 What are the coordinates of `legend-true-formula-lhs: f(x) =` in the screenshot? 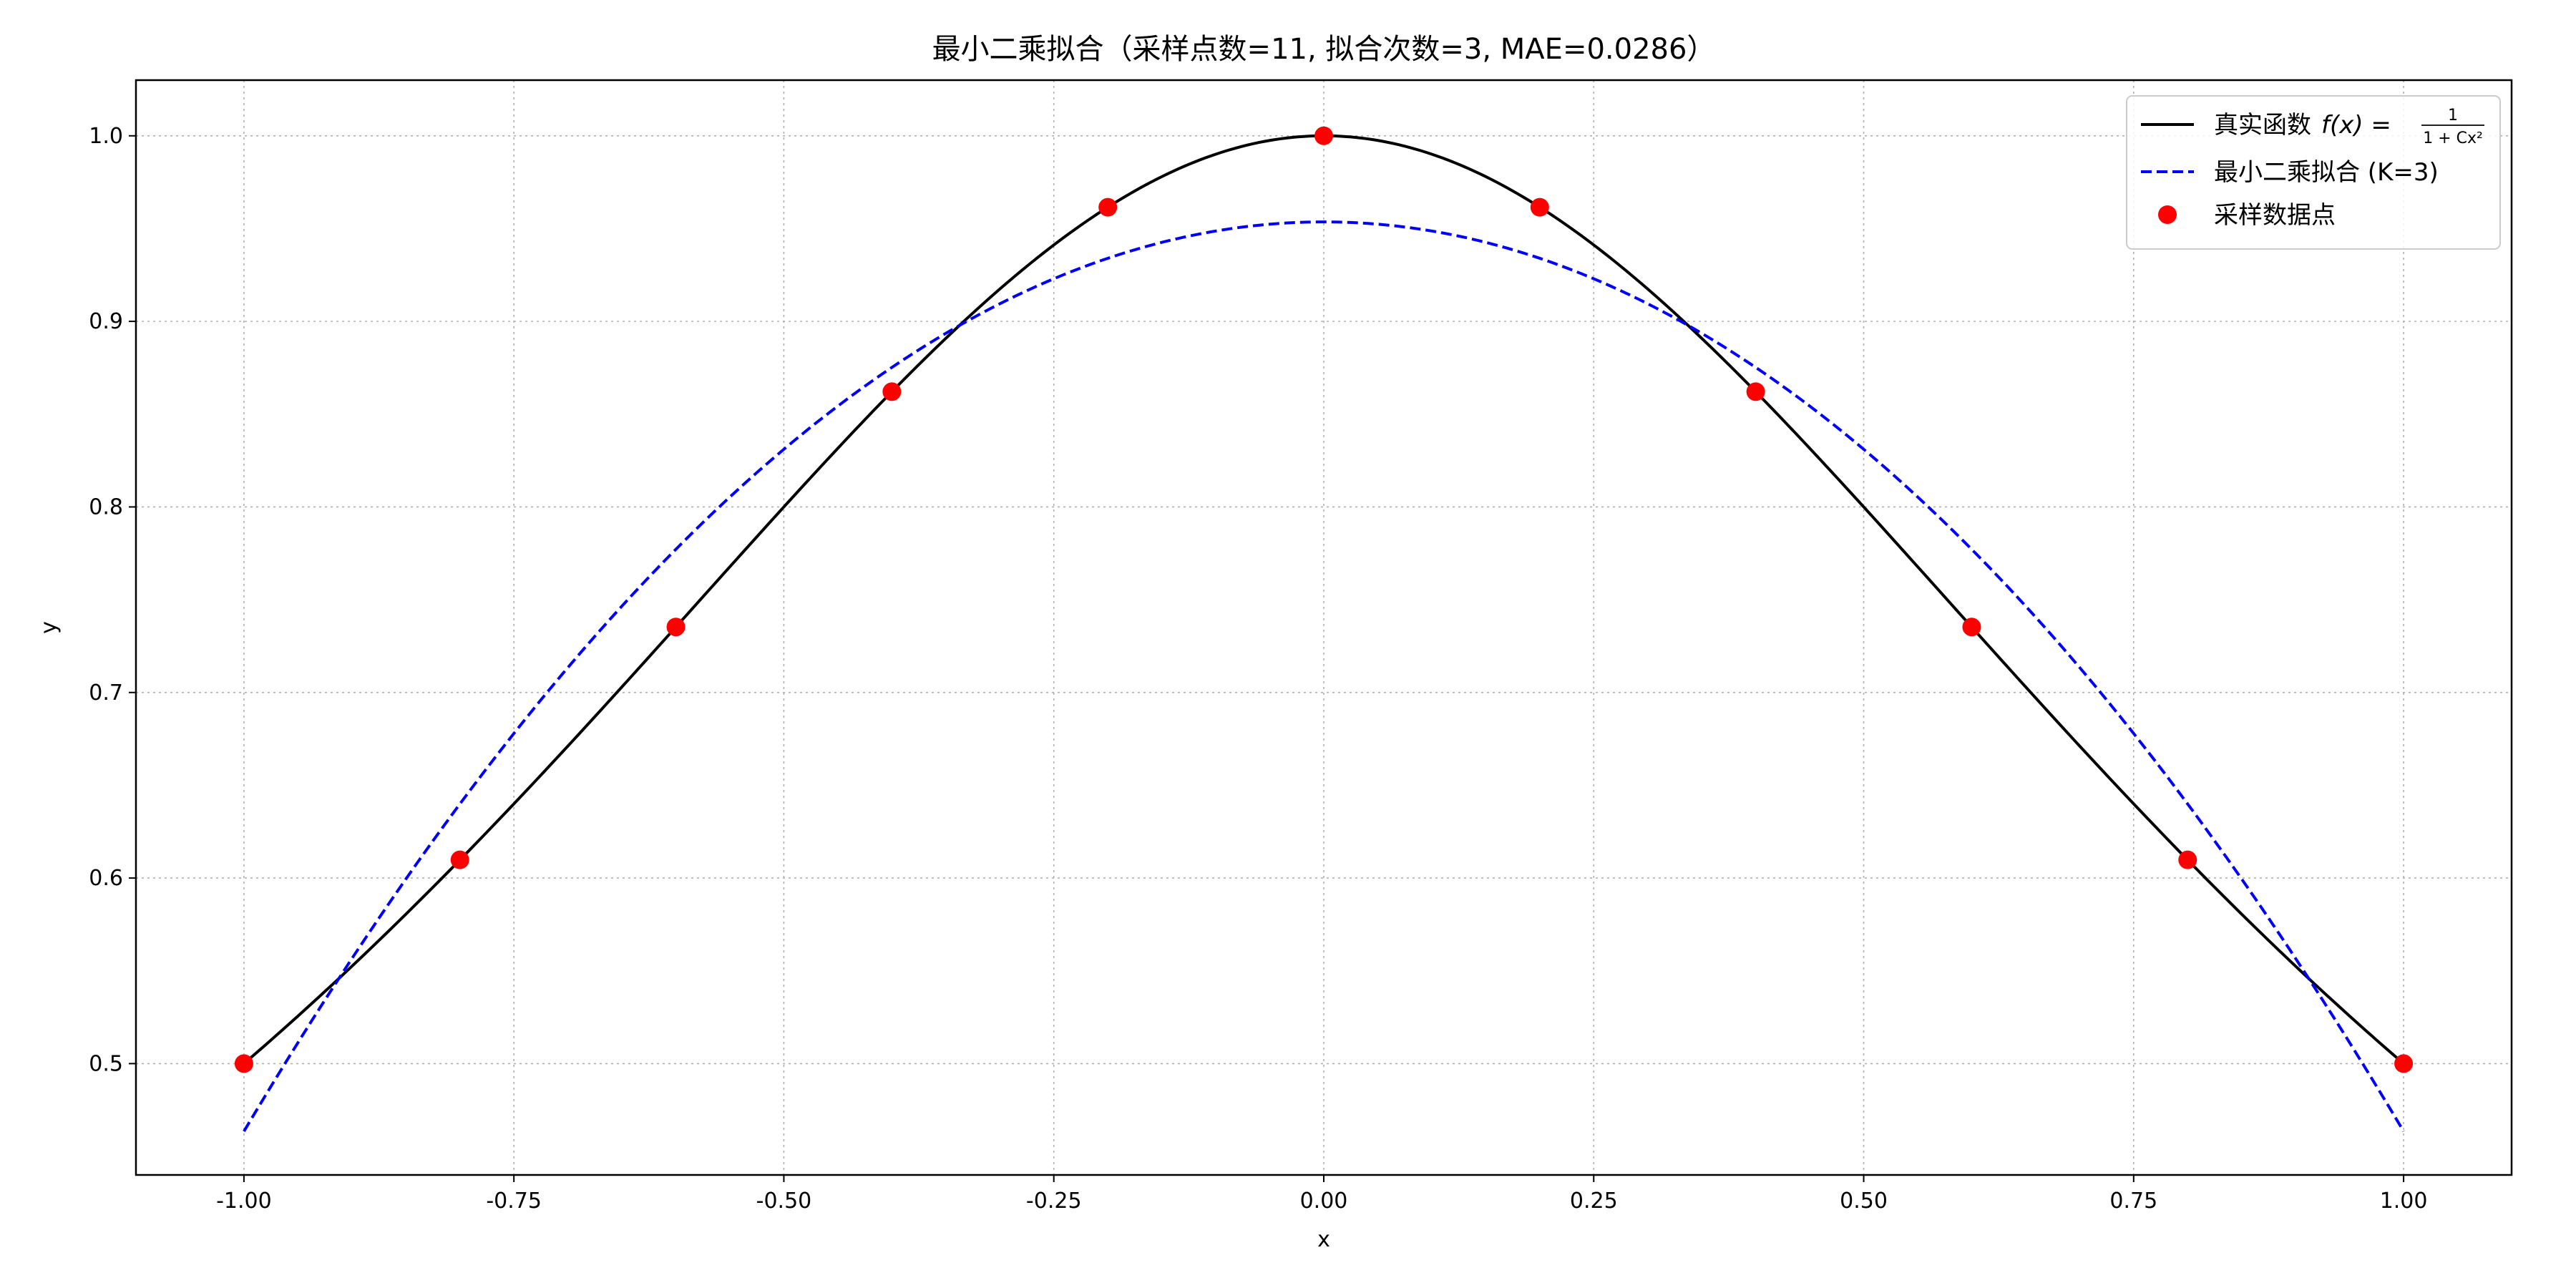 It's located at (2356, 125).